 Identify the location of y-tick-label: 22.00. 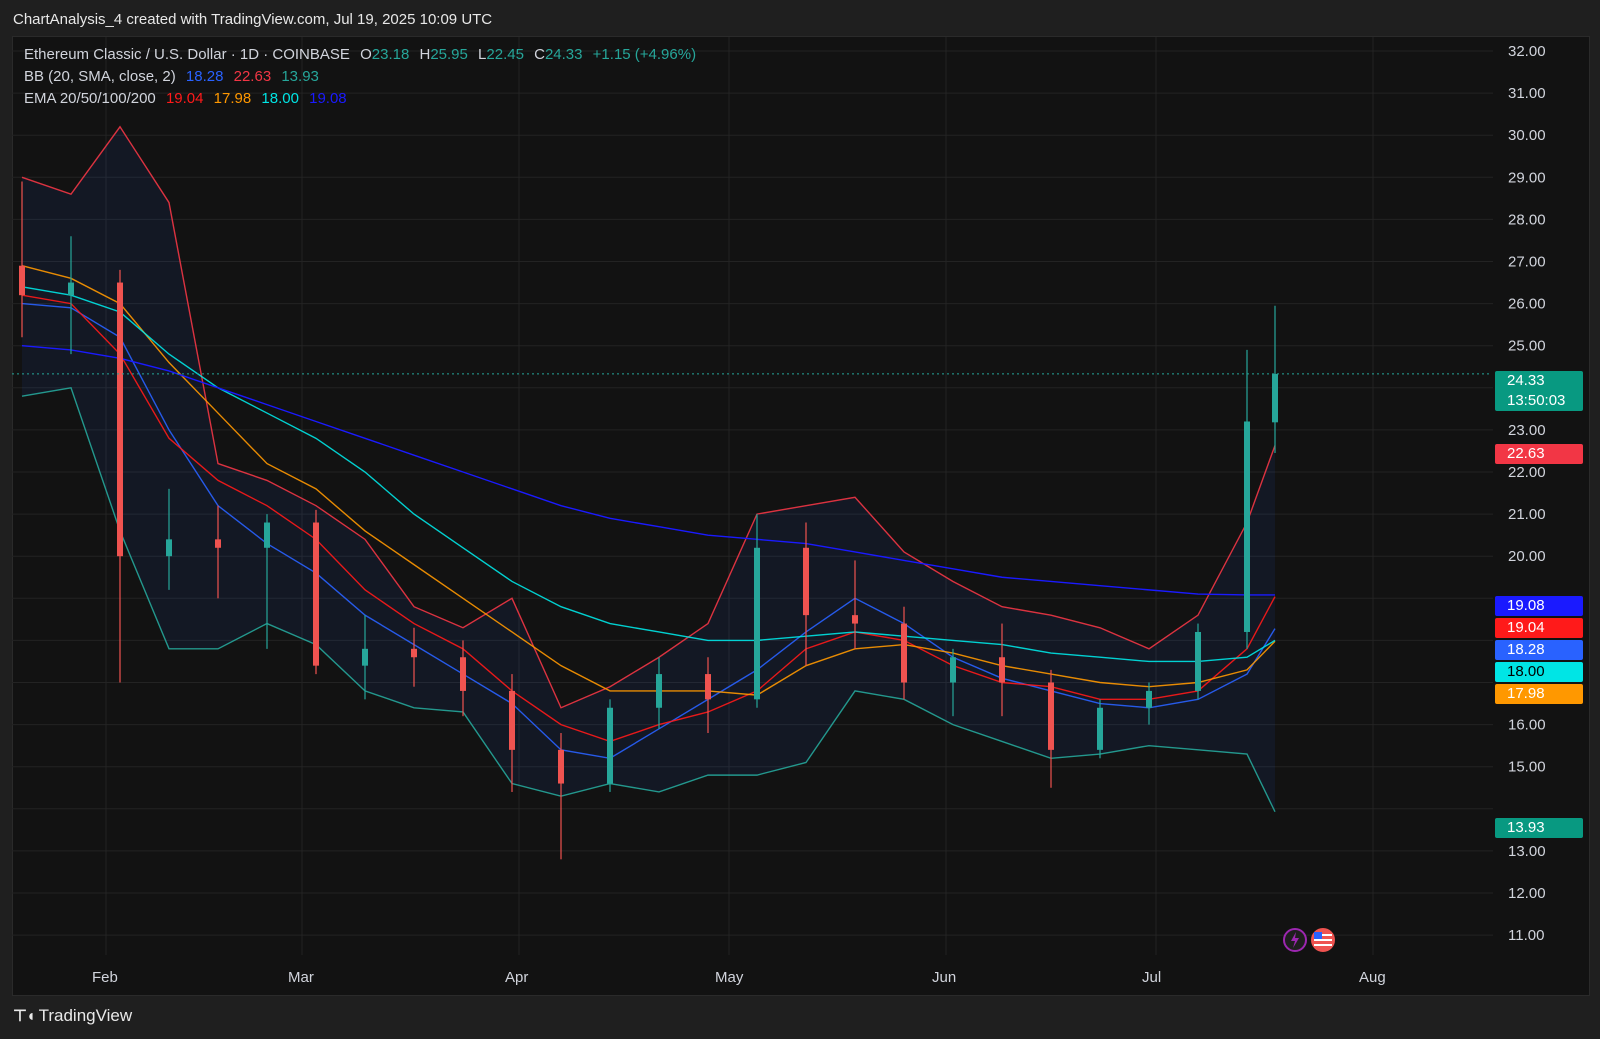
(1527, 472).